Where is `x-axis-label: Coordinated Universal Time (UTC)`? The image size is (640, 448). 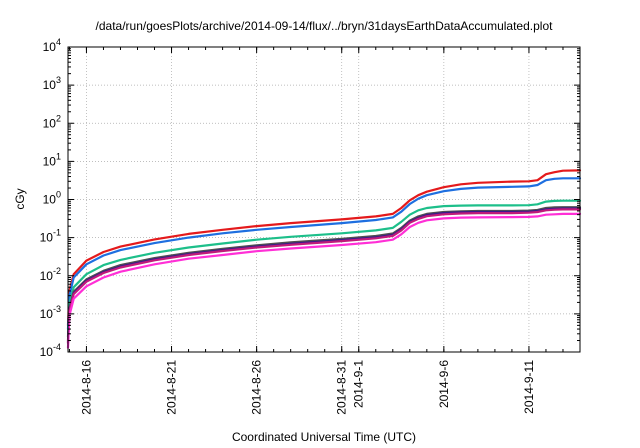
x-axis-label: Coordinated Universal Time (UTC) is located at coordinates (324, 437).